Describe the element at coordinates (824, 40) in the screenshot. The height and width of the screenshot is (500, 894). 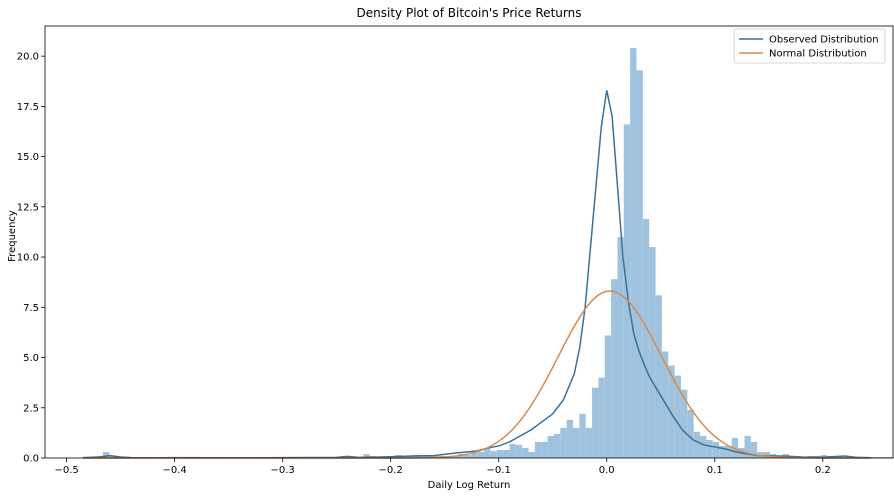
I see `legend-entry: Observed Distribution` at that location.